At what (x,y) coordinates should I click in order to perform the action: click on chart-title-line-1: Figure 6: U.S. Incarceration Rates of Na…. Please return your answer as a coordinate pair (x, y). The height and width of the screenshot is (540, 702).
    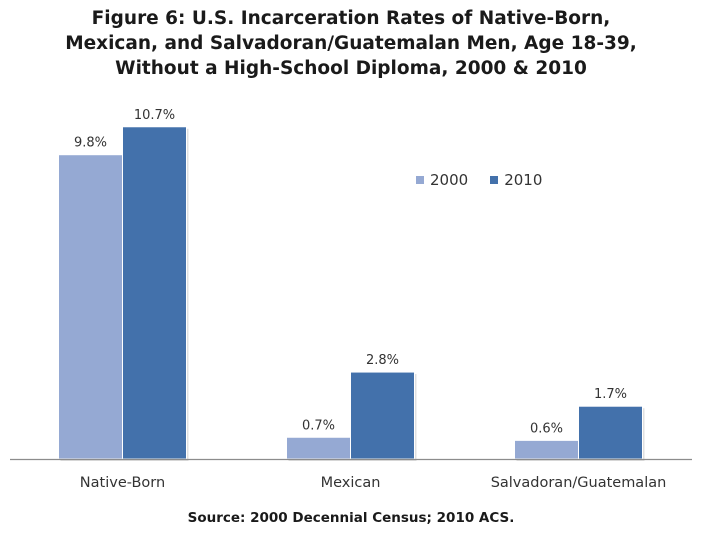
    Looking at the image, I should click on (351, 18).